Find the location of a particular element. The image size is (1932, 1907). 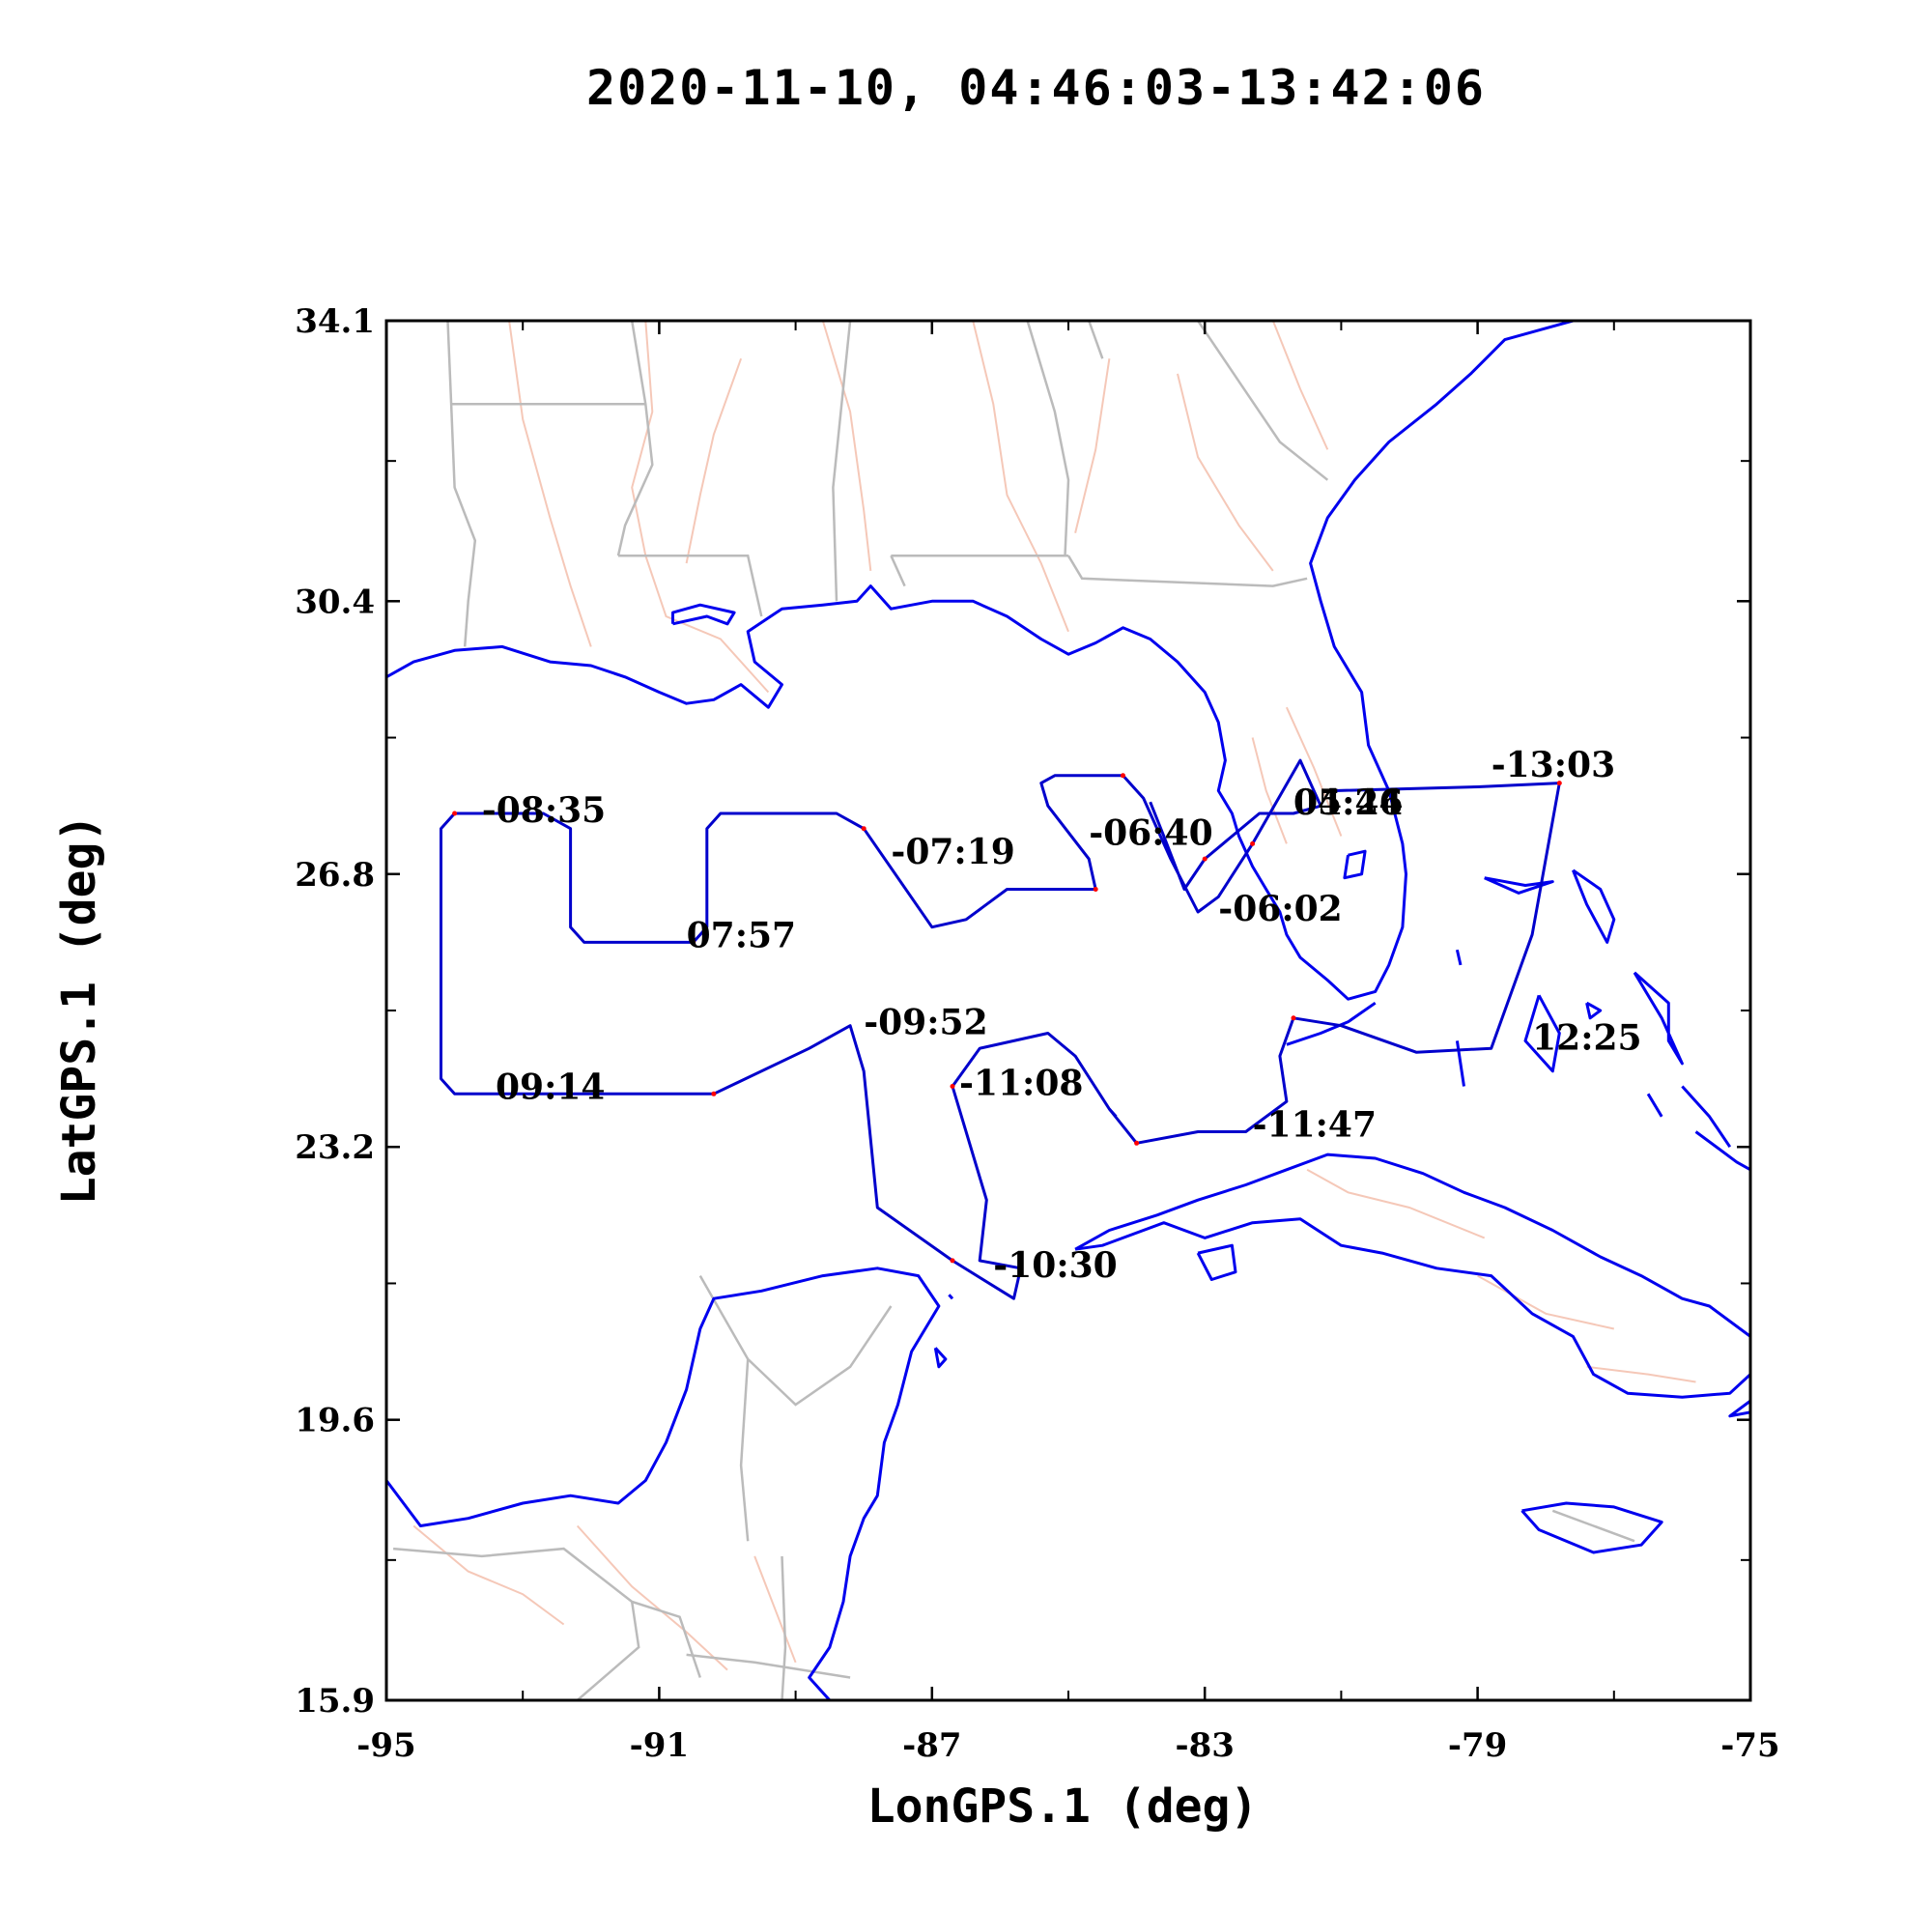

y-tick-label: 19.6 is located at coordinates (335, 1421).